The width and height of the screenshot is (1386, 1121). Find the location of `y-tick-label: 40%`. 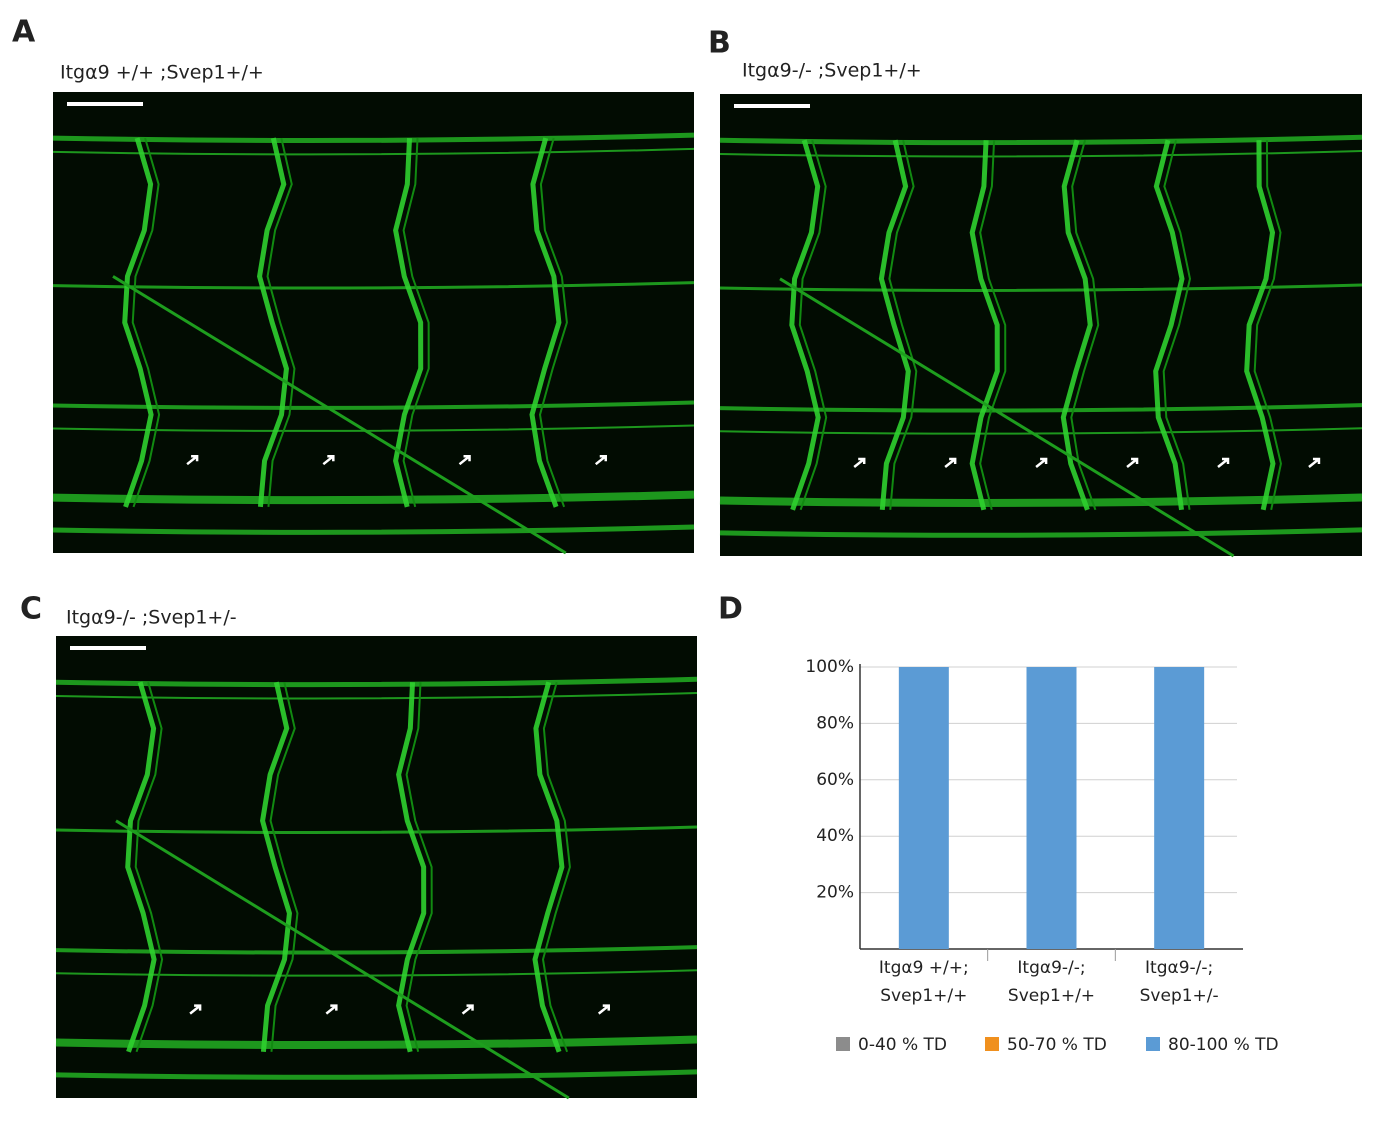

y-tick-label: 40% is located at coordinates (835, 836).